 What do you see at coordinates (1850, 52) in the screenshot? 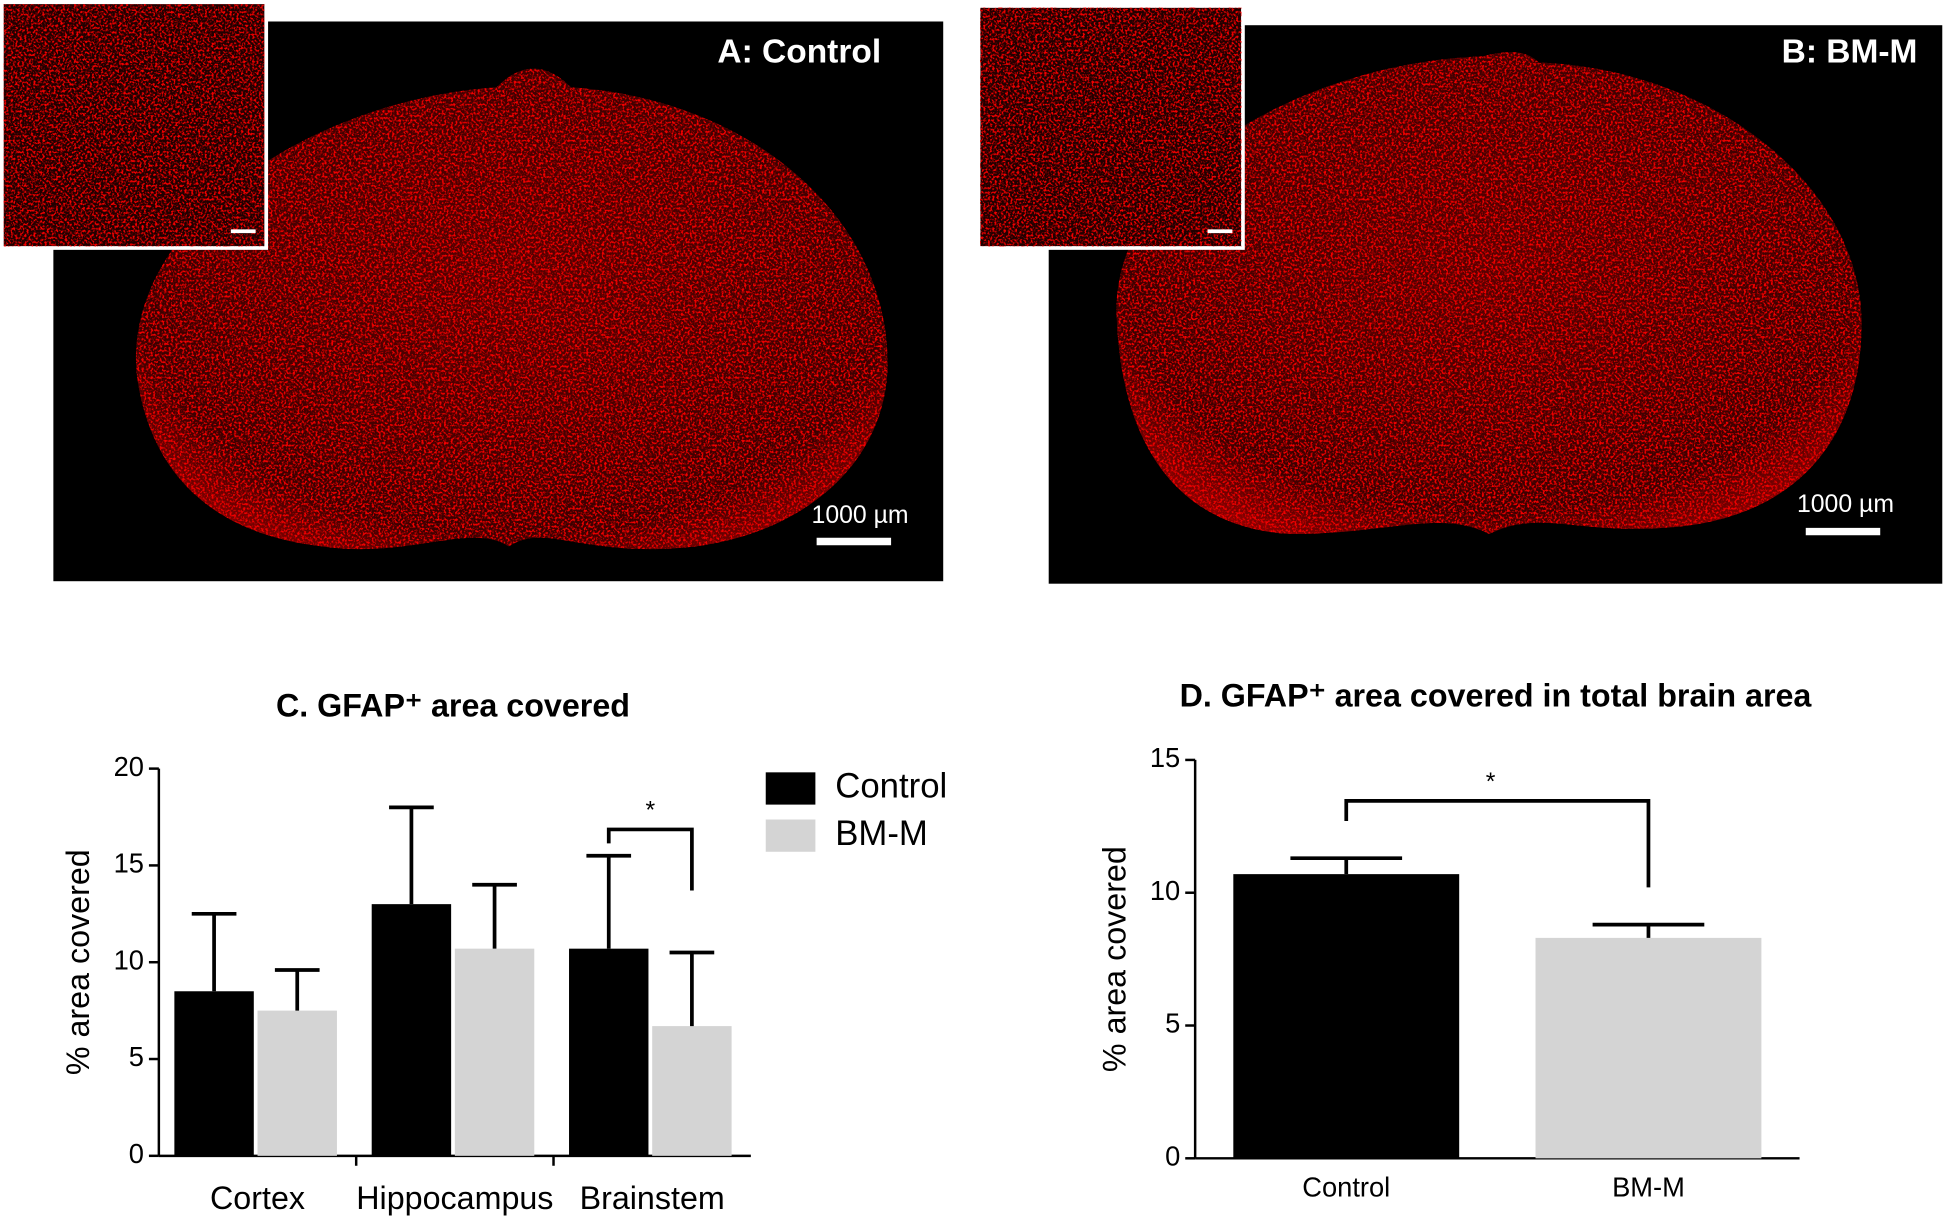
I see `panel-label: B: BM-M` at bounding box center [1850, 52].